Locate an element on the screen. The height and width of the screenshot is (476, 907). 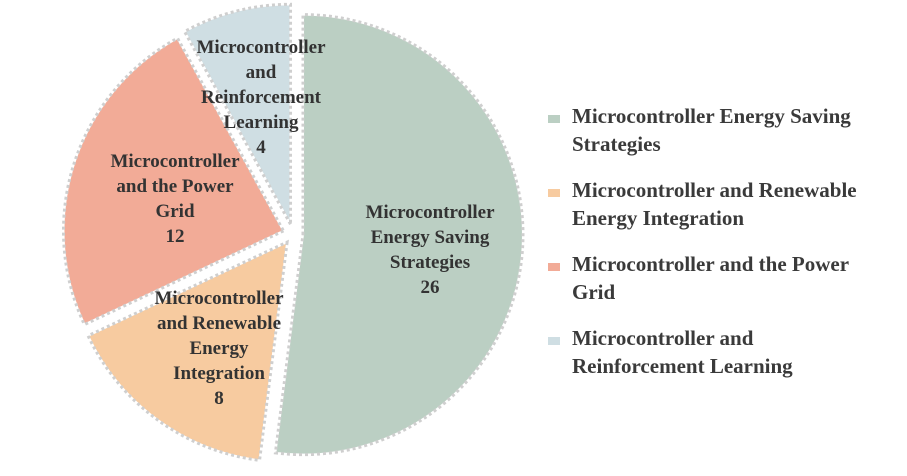
slice-label-line: Grid is located at coordinates (174, 211).